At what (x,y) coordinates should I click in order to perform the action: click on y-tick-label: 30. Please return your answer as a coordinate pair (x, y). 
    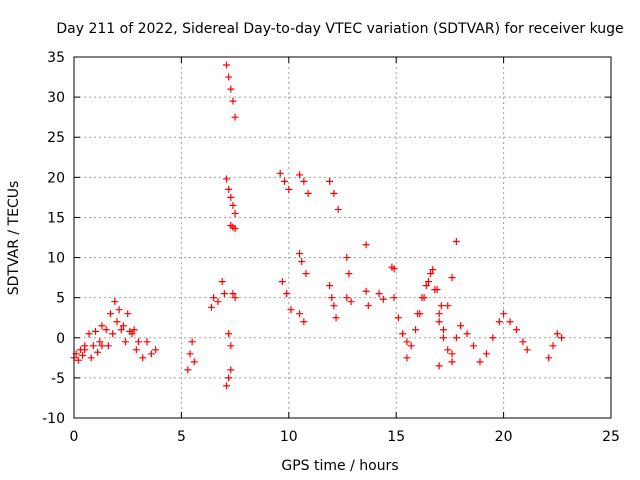
    Looking at the image, I should click on (56, 98).